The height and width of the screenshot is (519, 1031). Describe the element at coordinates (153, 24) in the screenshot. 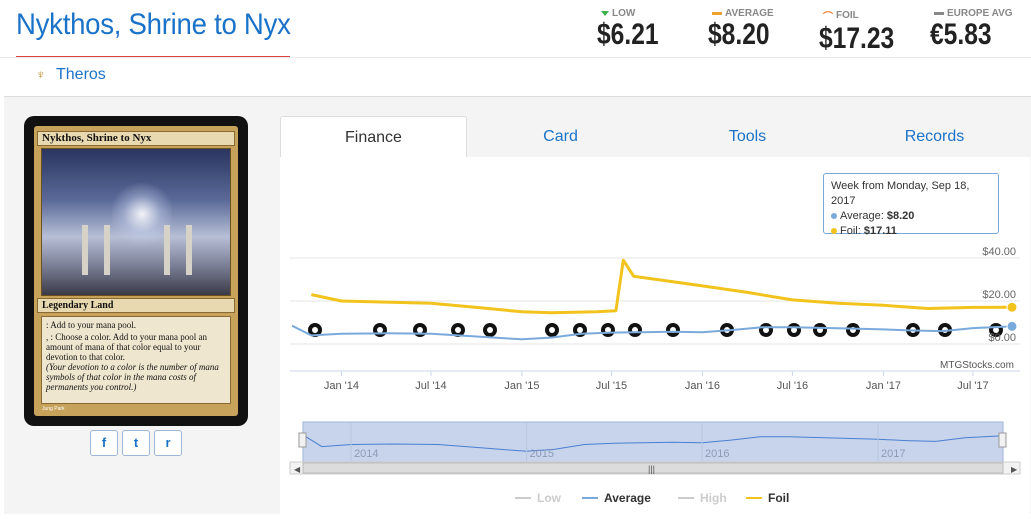

I see `page-title: Nykthos, Shrine to Nyx` at that location.